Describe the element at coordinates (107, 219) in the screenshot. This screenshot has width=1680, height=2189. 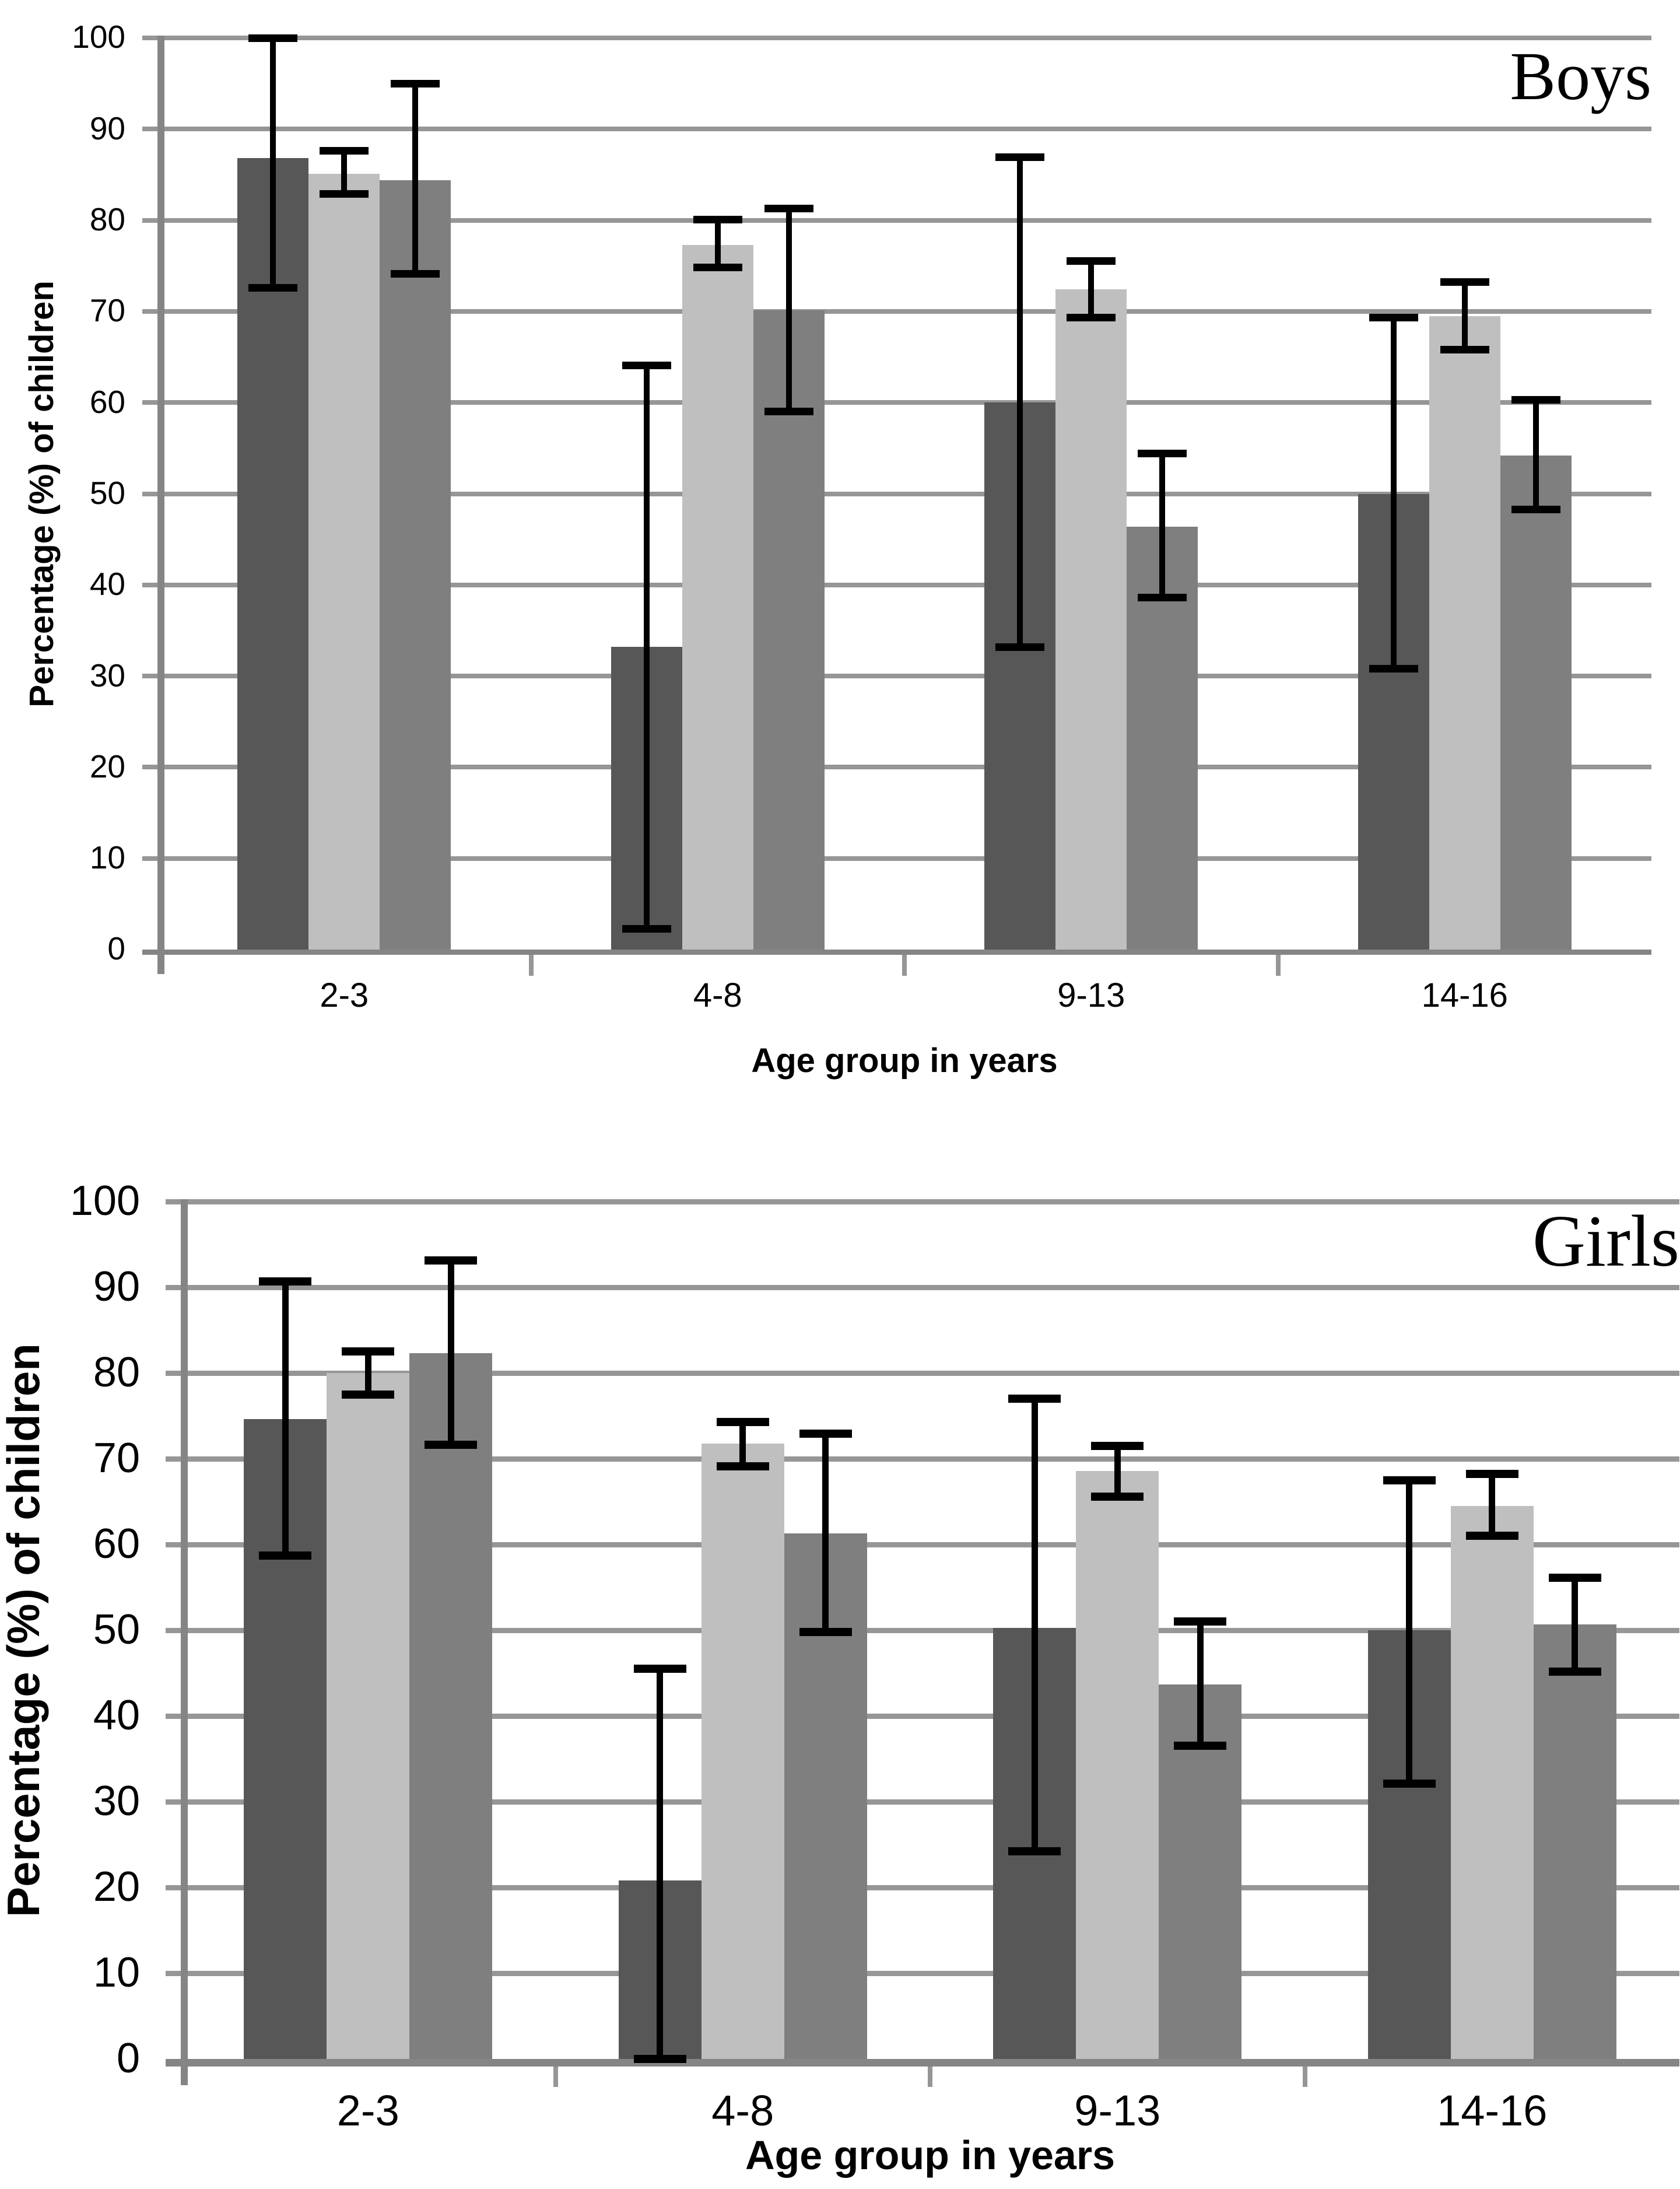
I see `ytick-label-boys-80: 80` at that location.